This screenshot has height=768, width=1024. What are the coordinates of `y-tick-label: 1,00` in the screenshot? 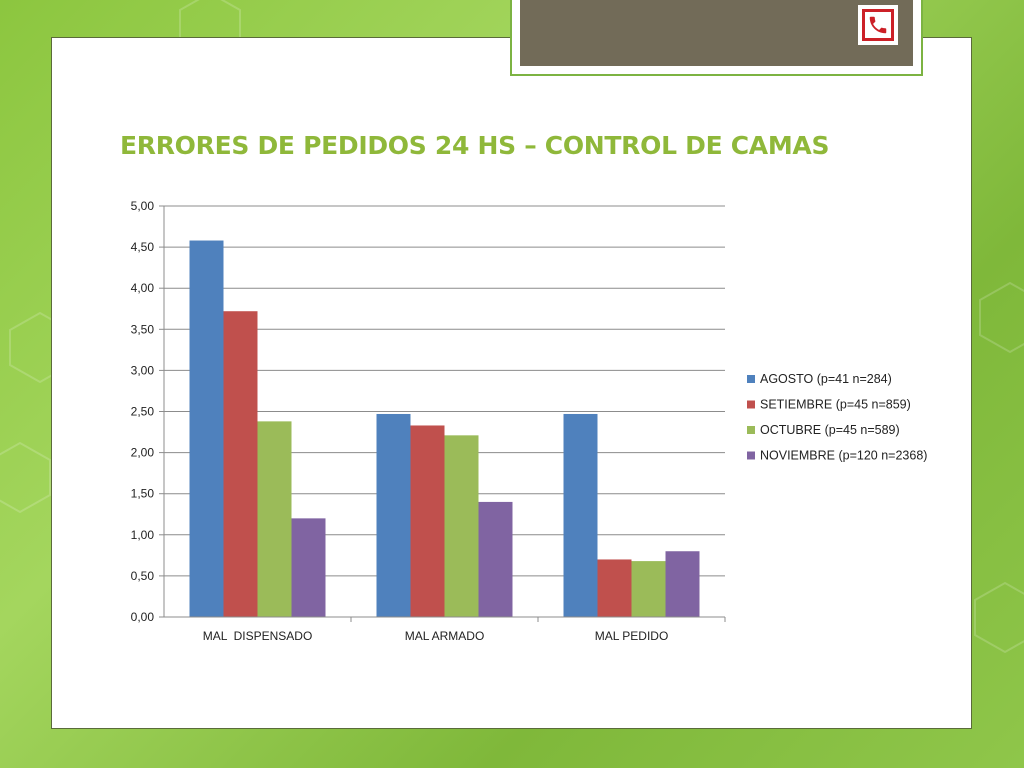 It's located at (143, 535).